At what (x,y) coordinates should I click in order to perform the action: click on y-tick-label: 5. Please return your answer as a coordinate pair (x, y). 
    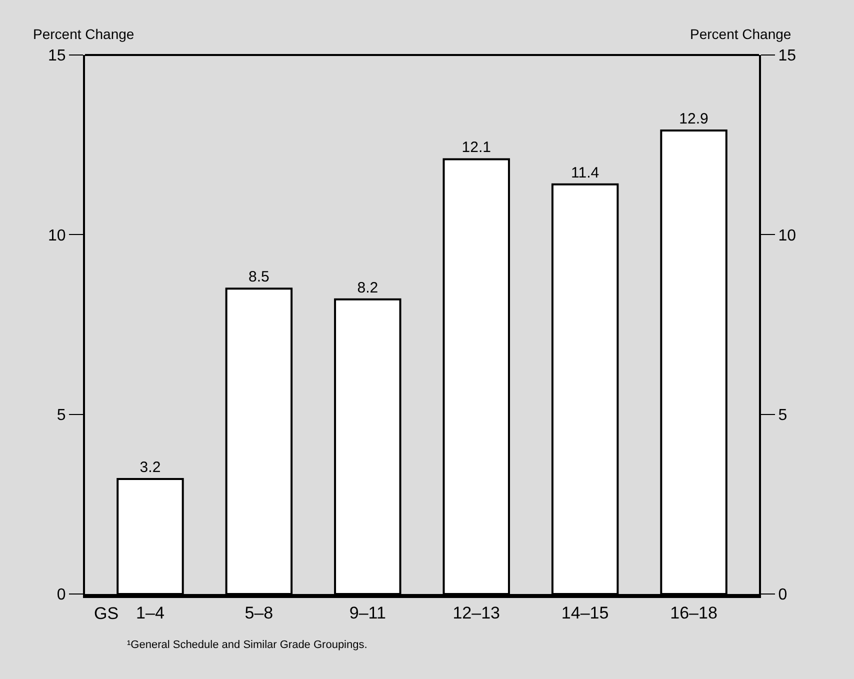
    Looking at the image, I should click on (61, 415).